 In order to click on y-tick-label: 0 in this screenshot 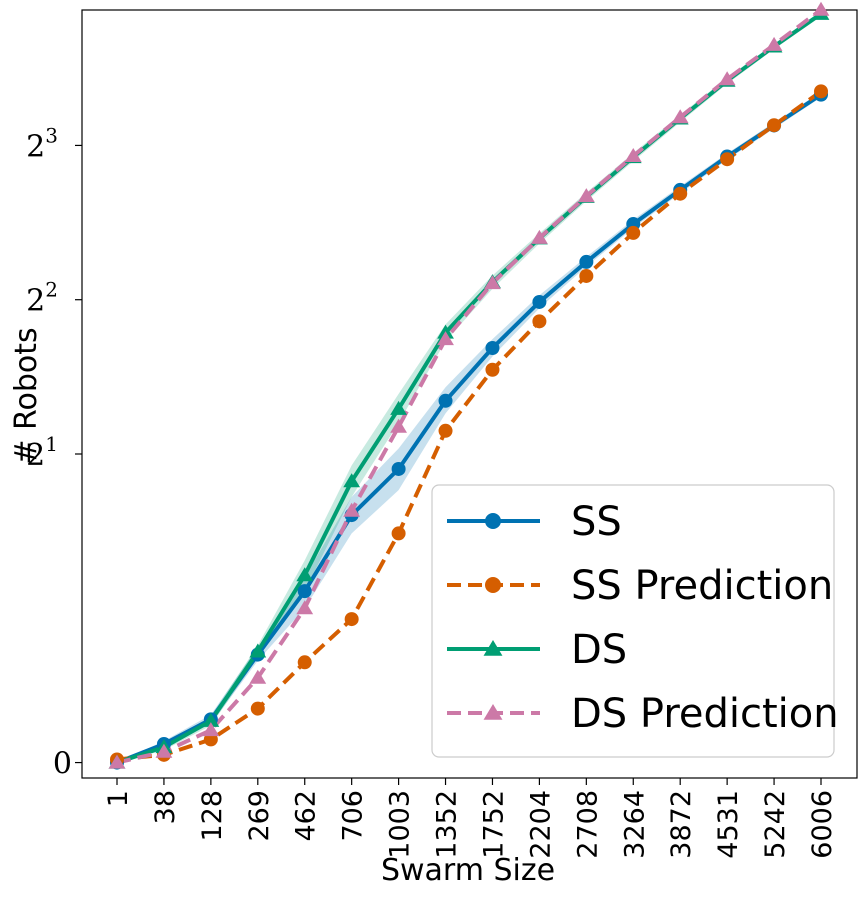, I will do `click(62, 764)`.